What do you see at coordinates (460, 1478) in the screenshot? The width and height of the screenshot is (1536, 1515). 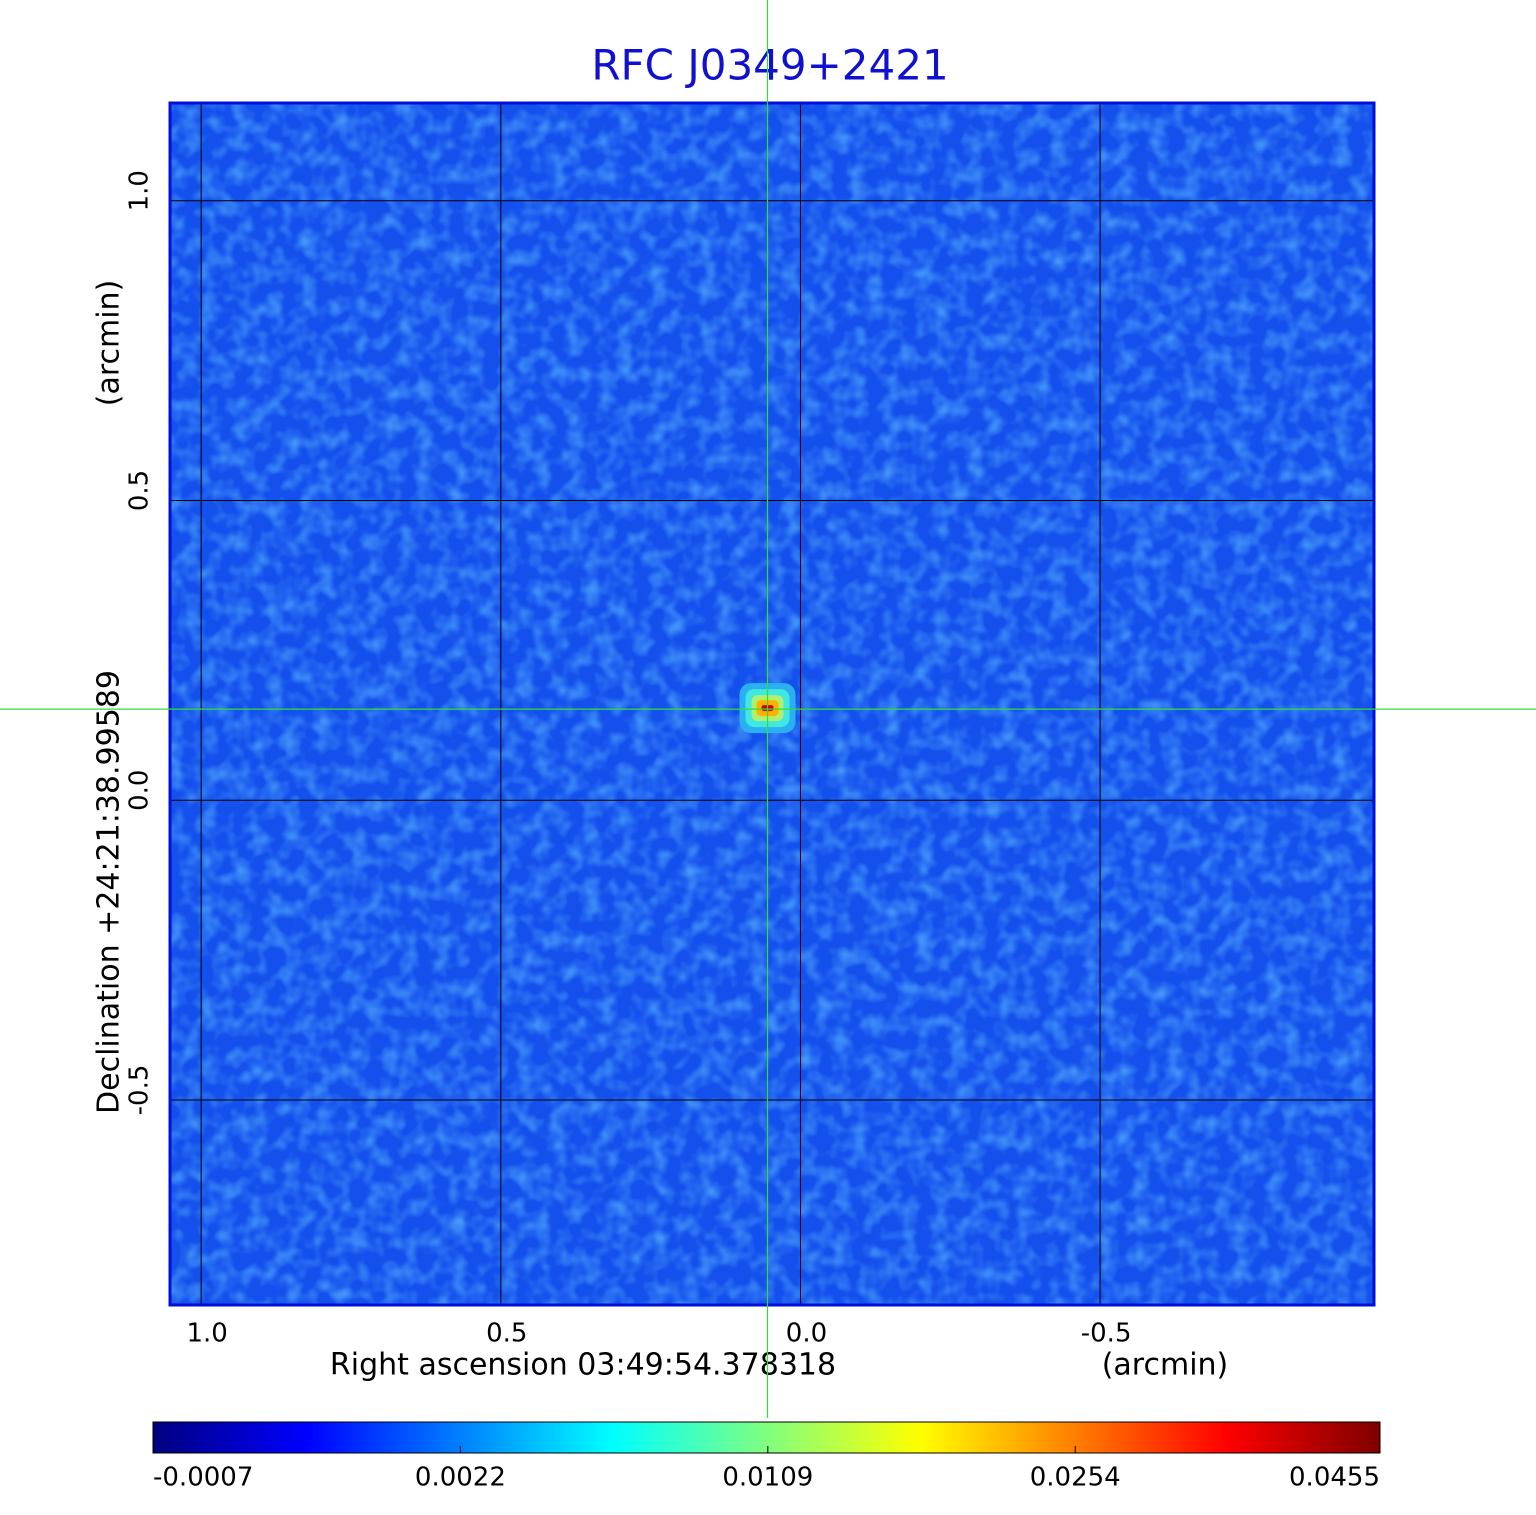 I see `colorbar-tick-label: 0.0022` at bounding box center [460, 1478].